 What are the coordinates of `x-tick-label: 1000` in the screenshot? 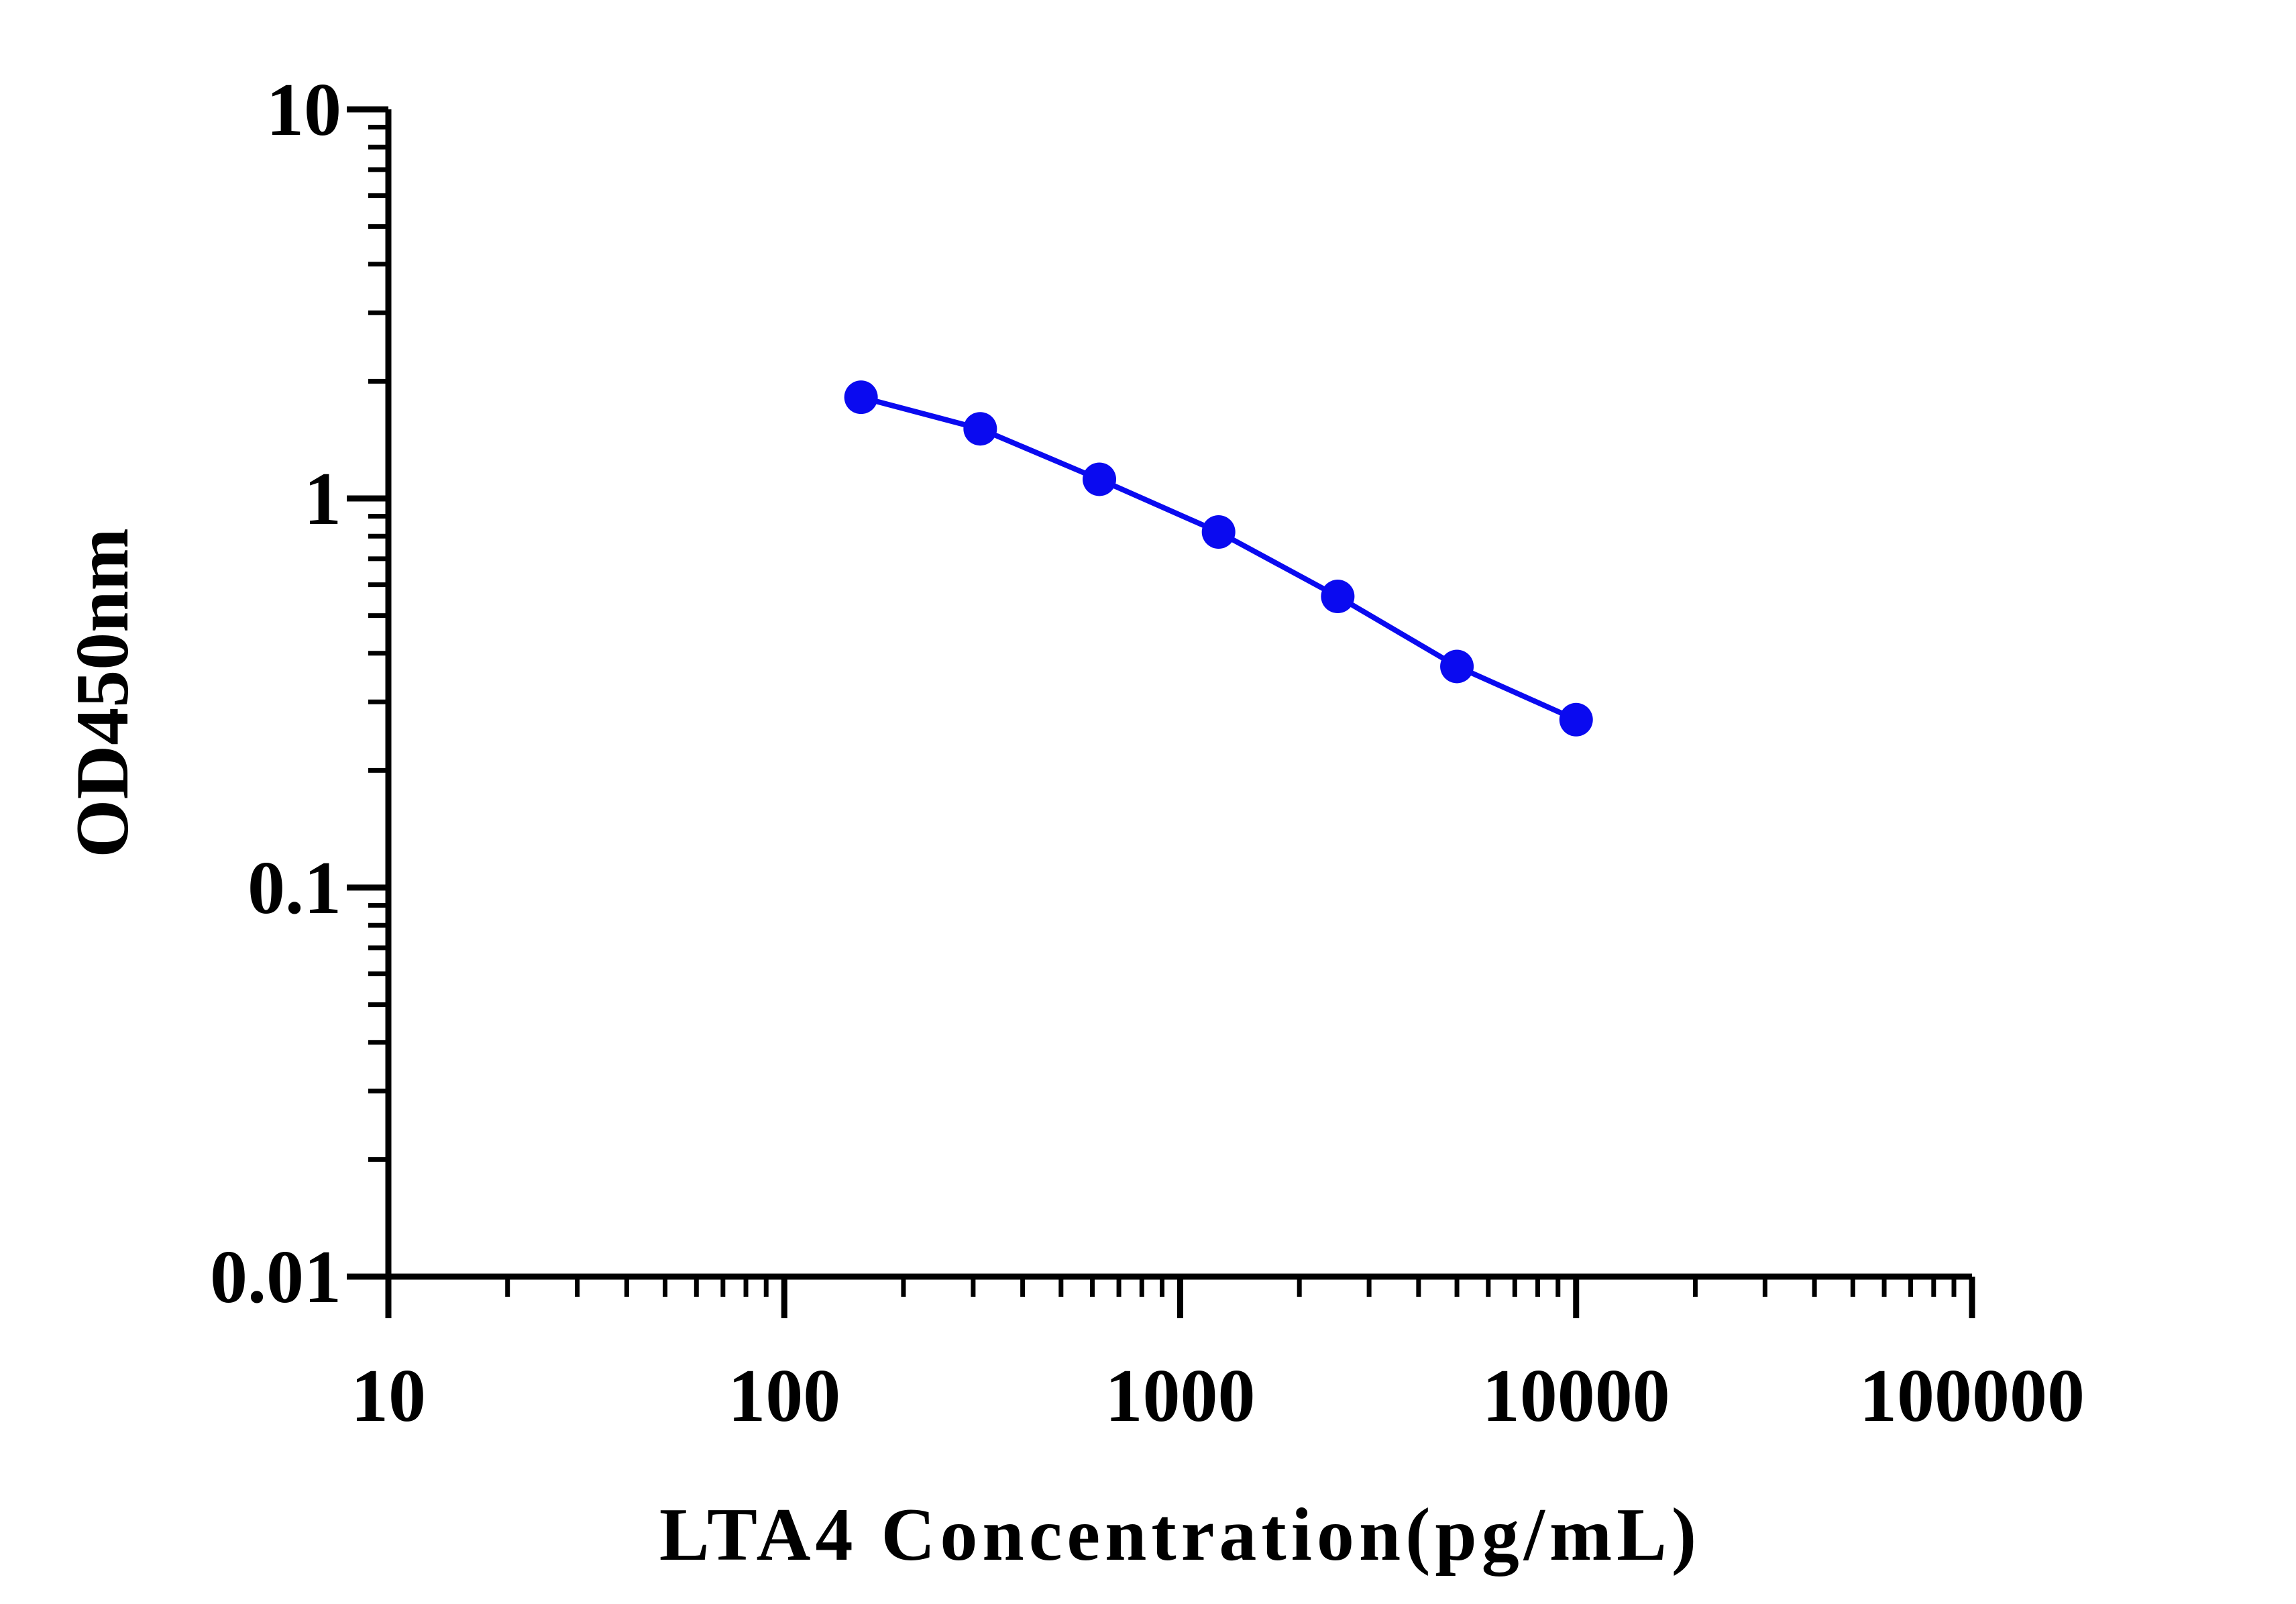 It's located at (1180, 1396).